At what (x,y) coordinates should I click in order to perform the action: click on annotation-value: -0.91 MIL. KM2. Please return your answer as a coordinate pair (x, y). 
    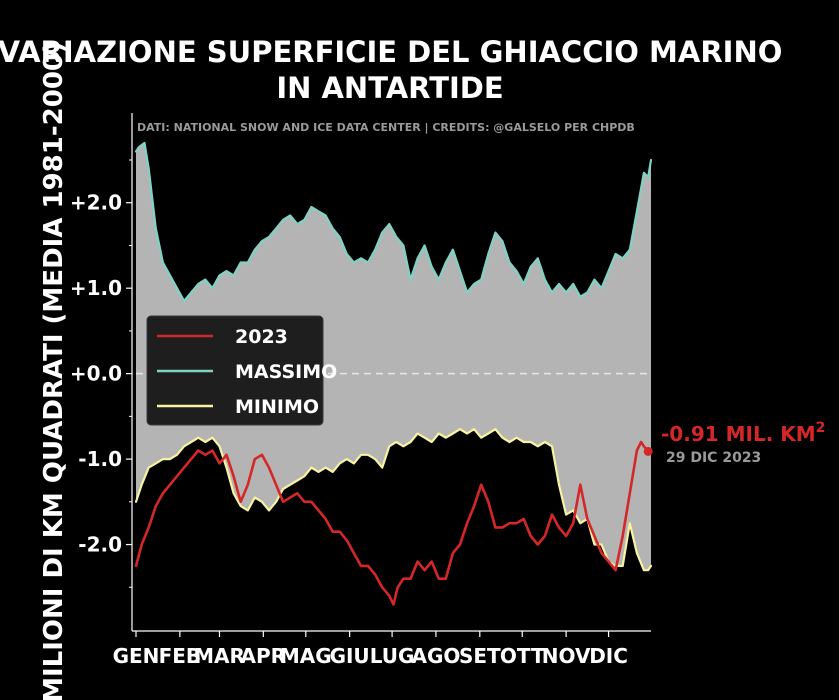
    Looking at the image, I should click on (743, 433).